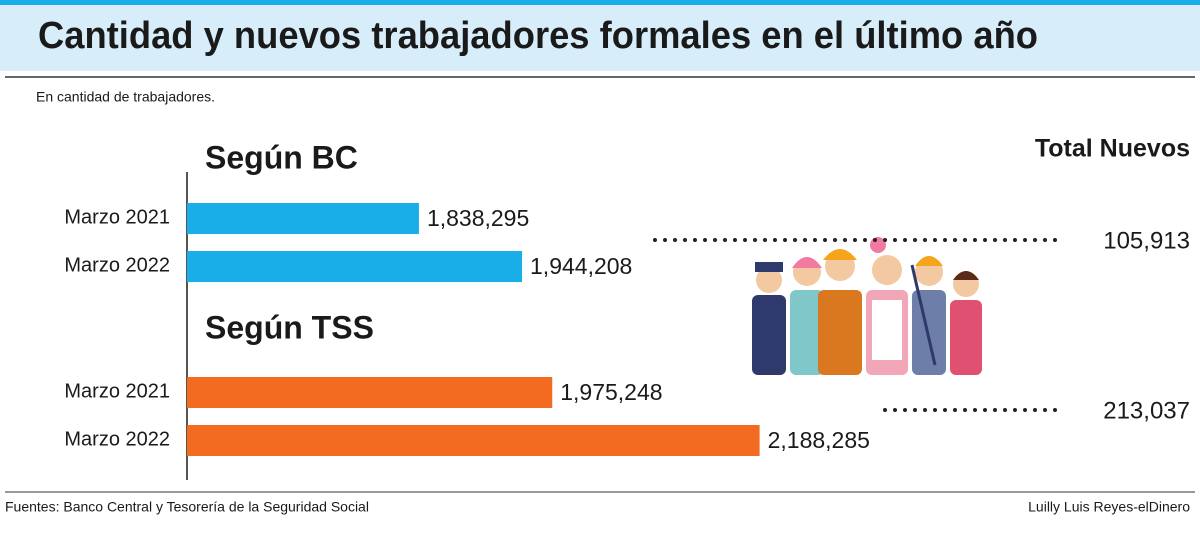  I want to click on value-label: 1,975,248, so click(611, 392).